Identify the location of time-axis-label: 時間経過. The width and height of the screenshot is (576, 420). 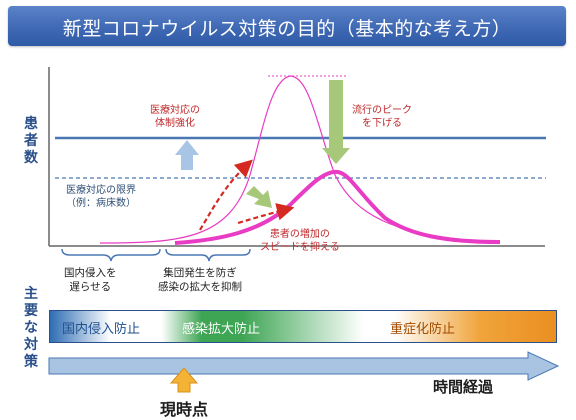
(463, 387).